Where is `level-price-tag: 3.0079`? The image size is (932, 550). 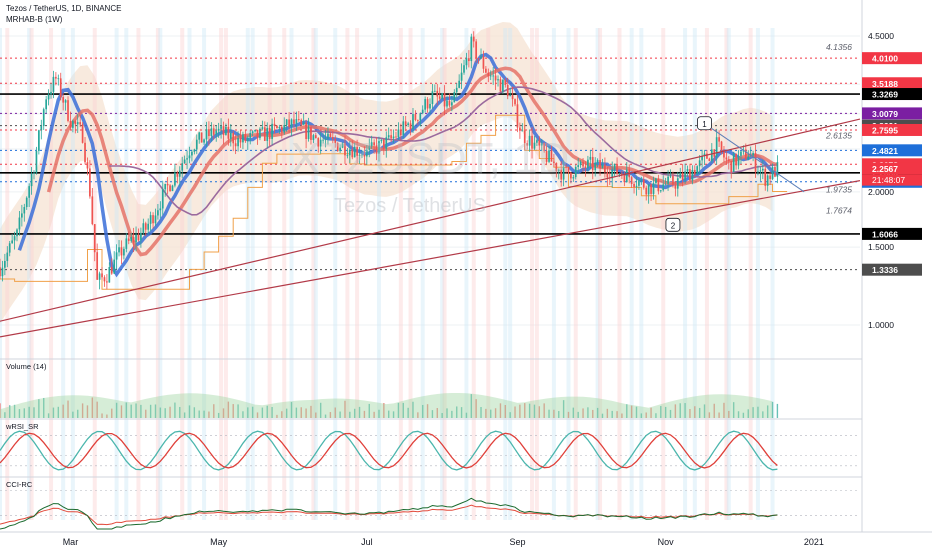
level-price-tag: 3.0079 is located at coordinates (892, 113).